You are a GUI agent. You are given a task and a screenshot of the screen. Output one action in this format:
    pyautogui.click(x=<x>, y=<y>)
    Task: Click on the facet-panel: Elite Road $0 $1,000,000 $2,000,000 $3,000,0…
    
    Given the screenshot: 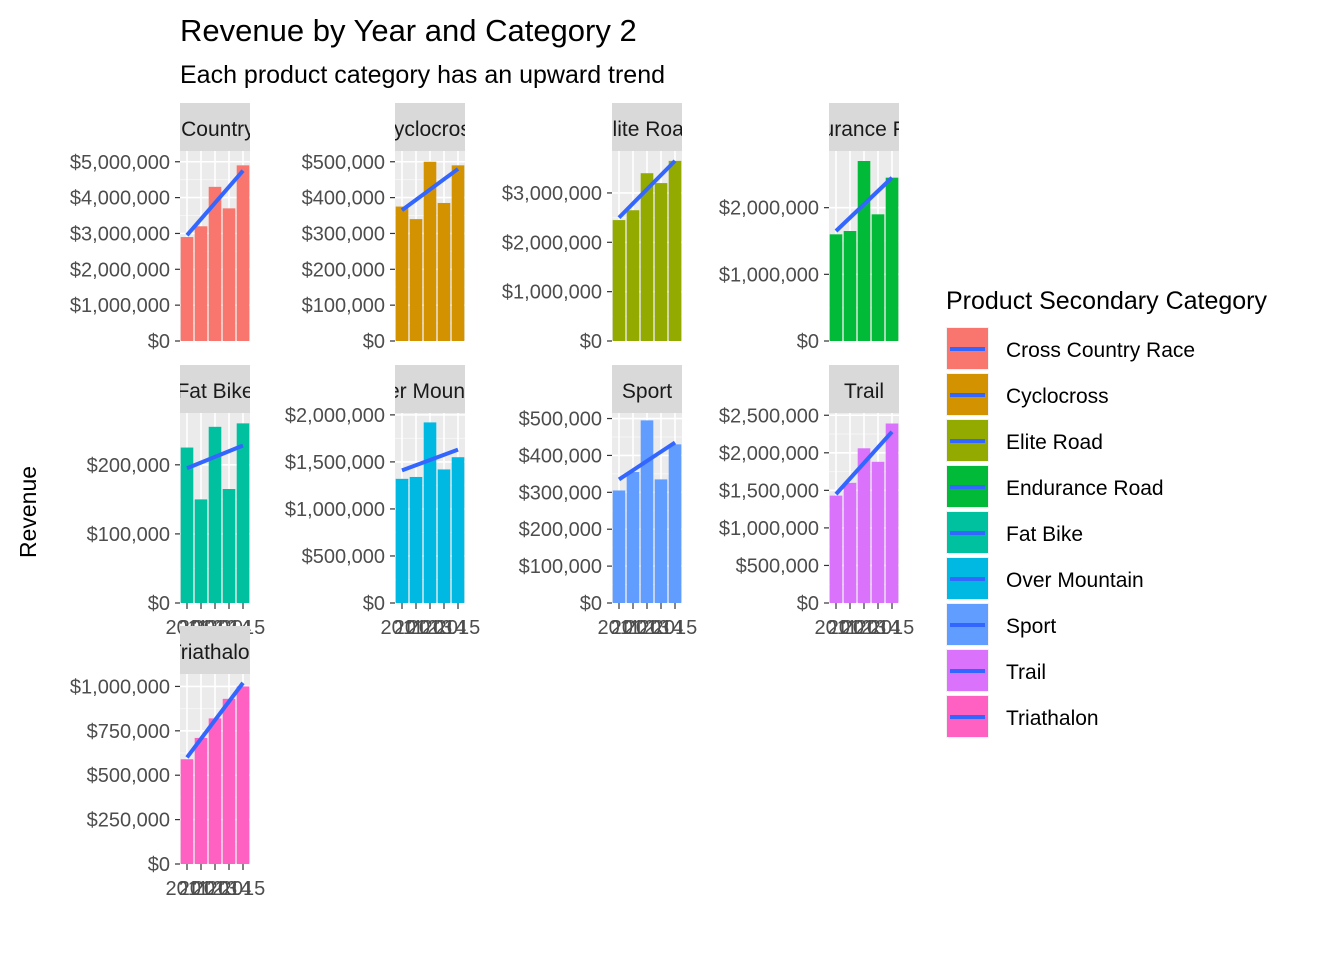 What is the action you would take?
    pyautogui.click(x=592, y=228)
    